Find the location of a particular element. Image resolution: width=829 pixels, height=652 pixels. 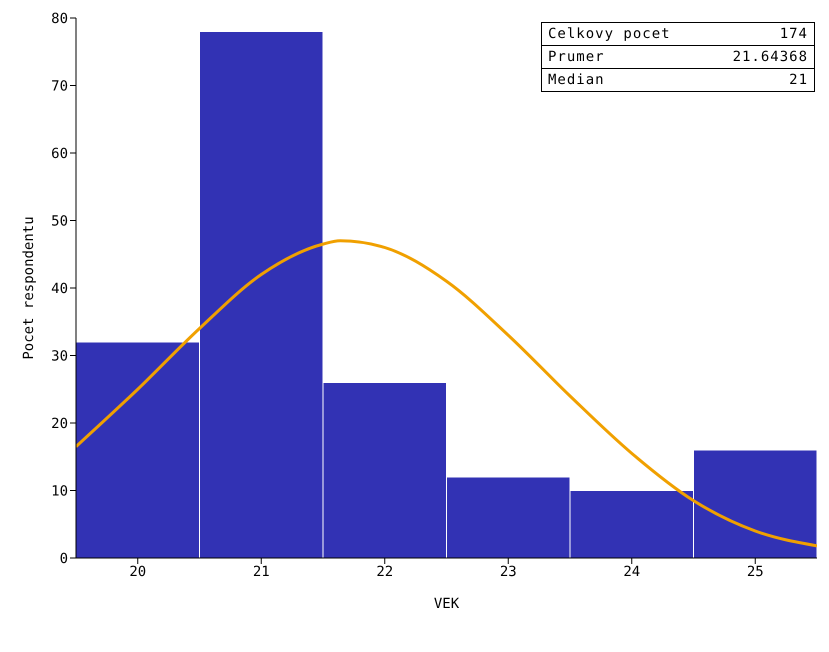

x-tick-label: 23 is located at coordinates (508, 572).